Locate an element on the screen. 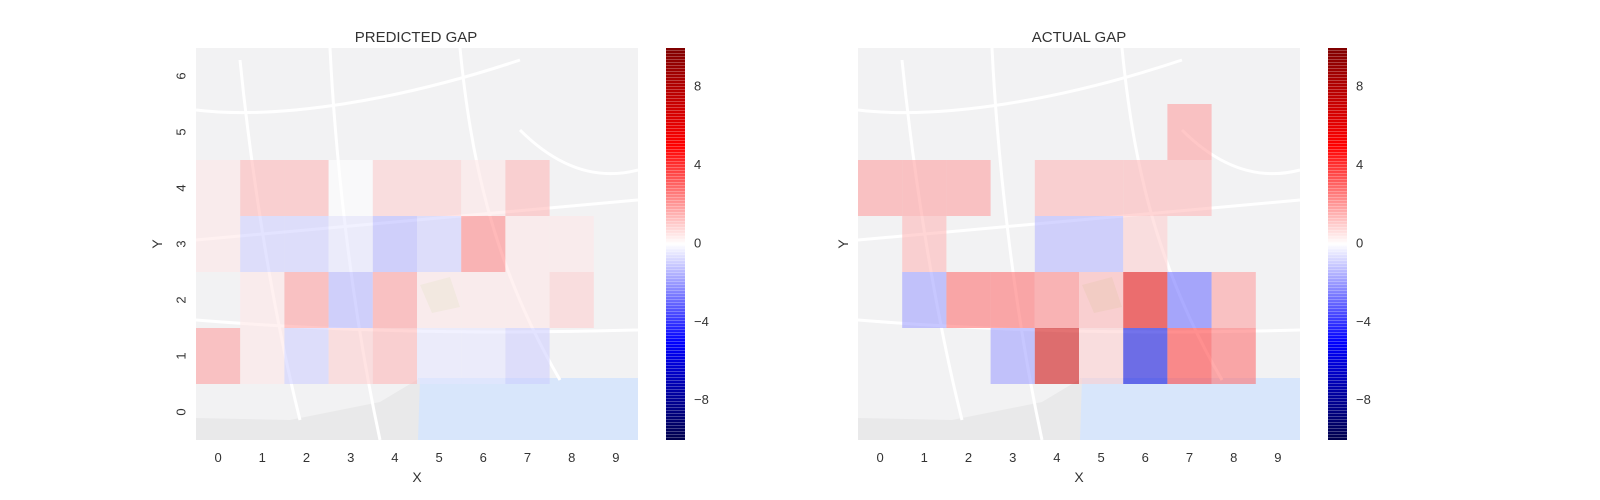 This screenshot has height=500, width=1600. colorbar-ticks: −8 −4 0 4 8 is located at coordinates (701, 243).